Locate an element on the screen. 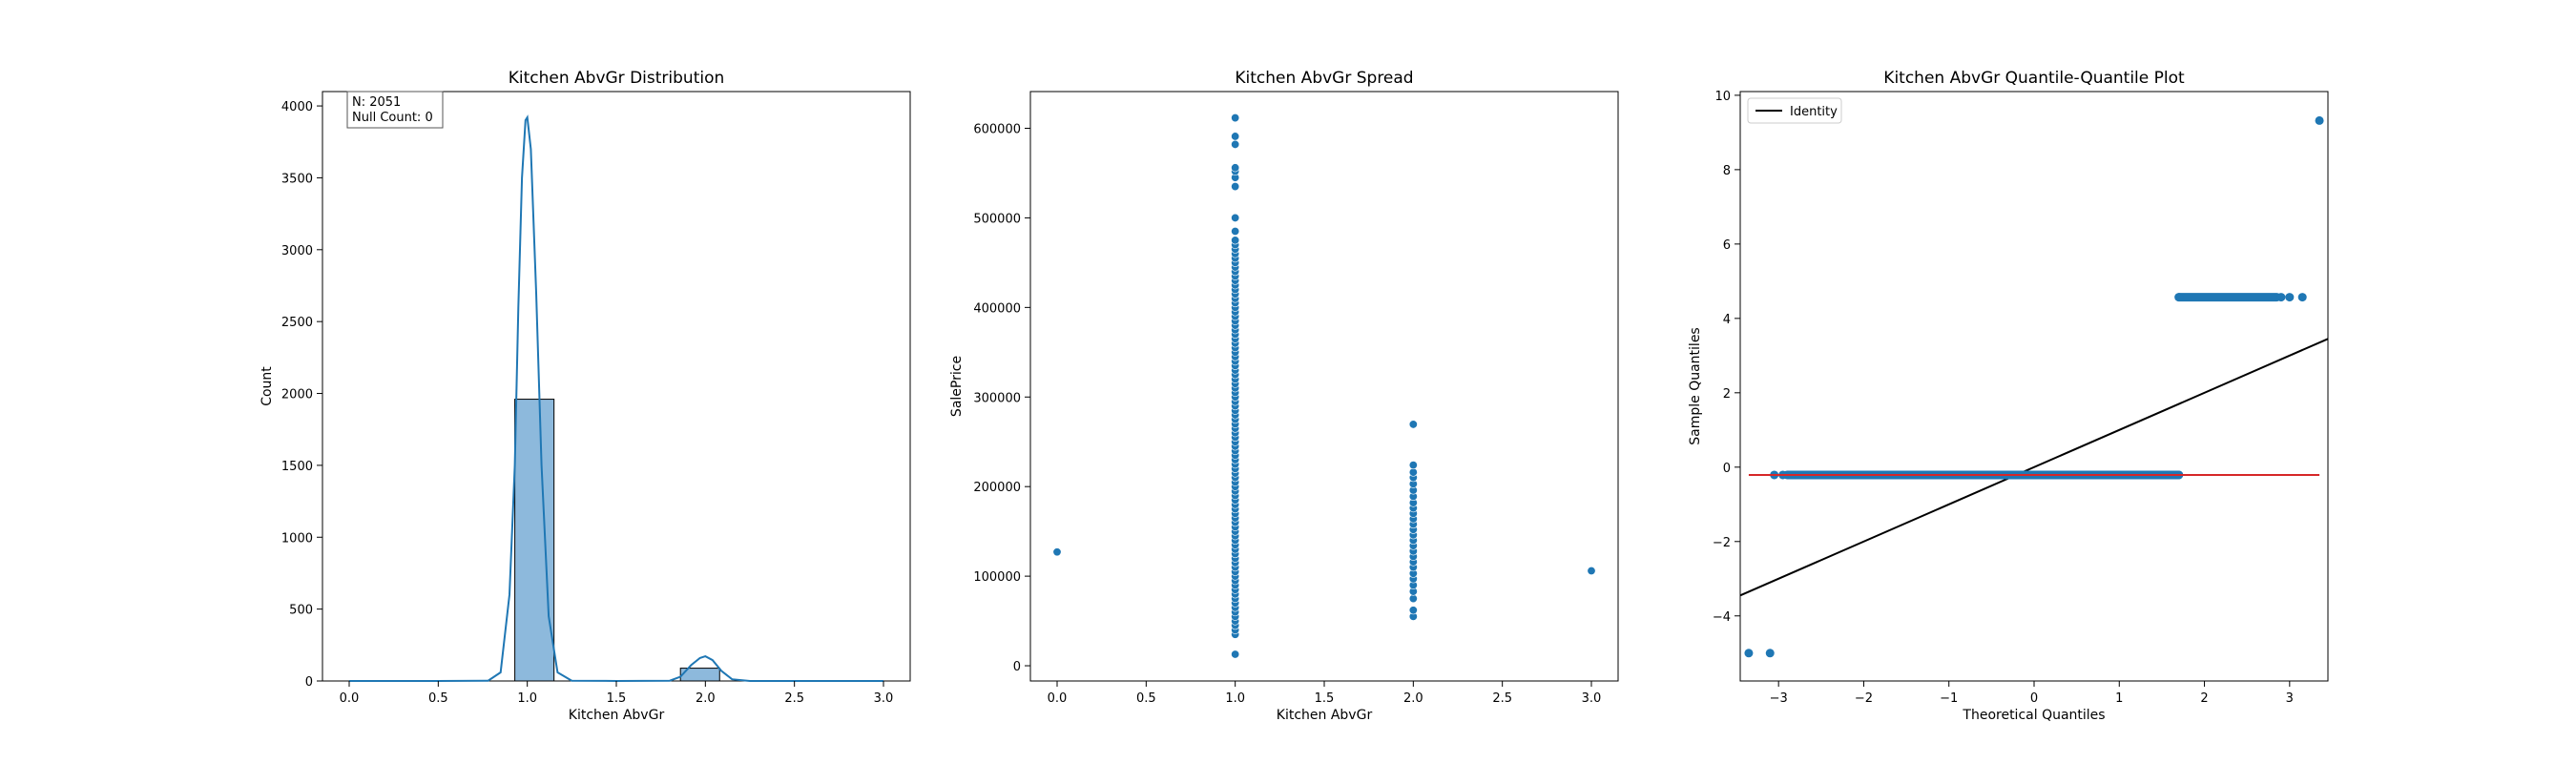 Image resolution: width=2576 pixels, height=763 pixels. p2-ytick-label: 8 is located at coordinates (1727, 171).